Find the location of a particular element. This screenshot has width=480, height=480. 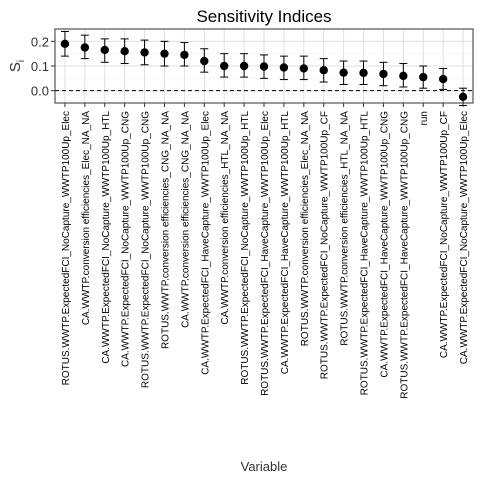

y-axis-ticks: 0.0 0.1 0.2 is located at coordinates (43, 66).